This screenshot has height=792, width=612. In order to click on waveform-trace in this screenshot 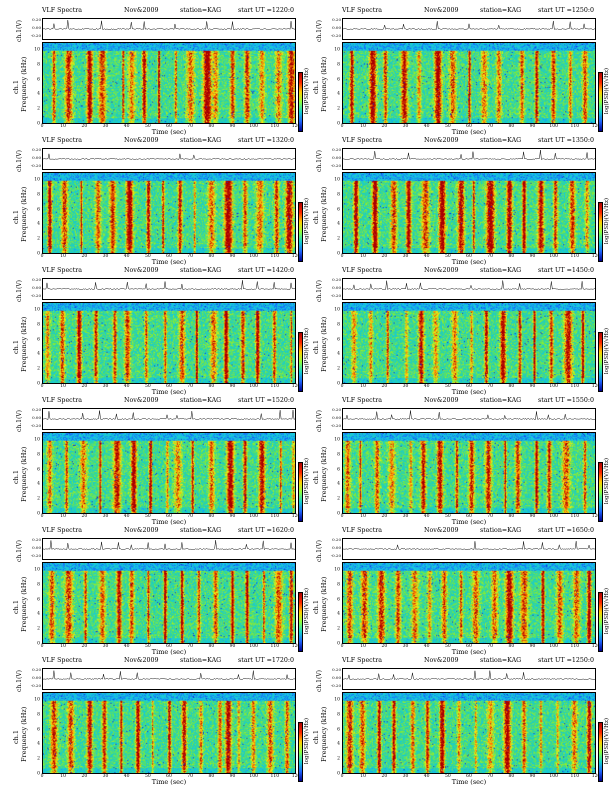, I will do `click(169, 29)`.